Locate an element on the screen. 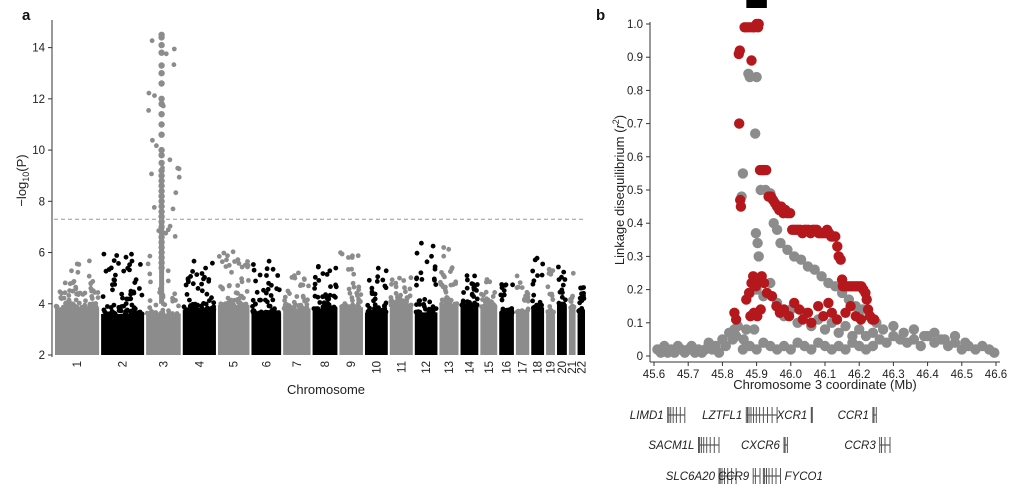 This screenshot has width=1024, height=495. y-axis-label: −log10(P) is located at coordinates (22, 180).